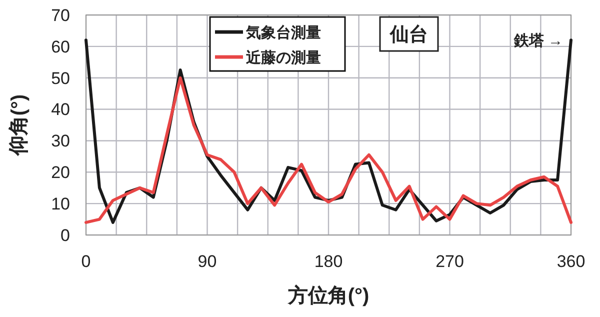 Image resolution: width=600 pixels, height=317 pixels. I want to click on y-tick-label: 0, so click(65, 235).